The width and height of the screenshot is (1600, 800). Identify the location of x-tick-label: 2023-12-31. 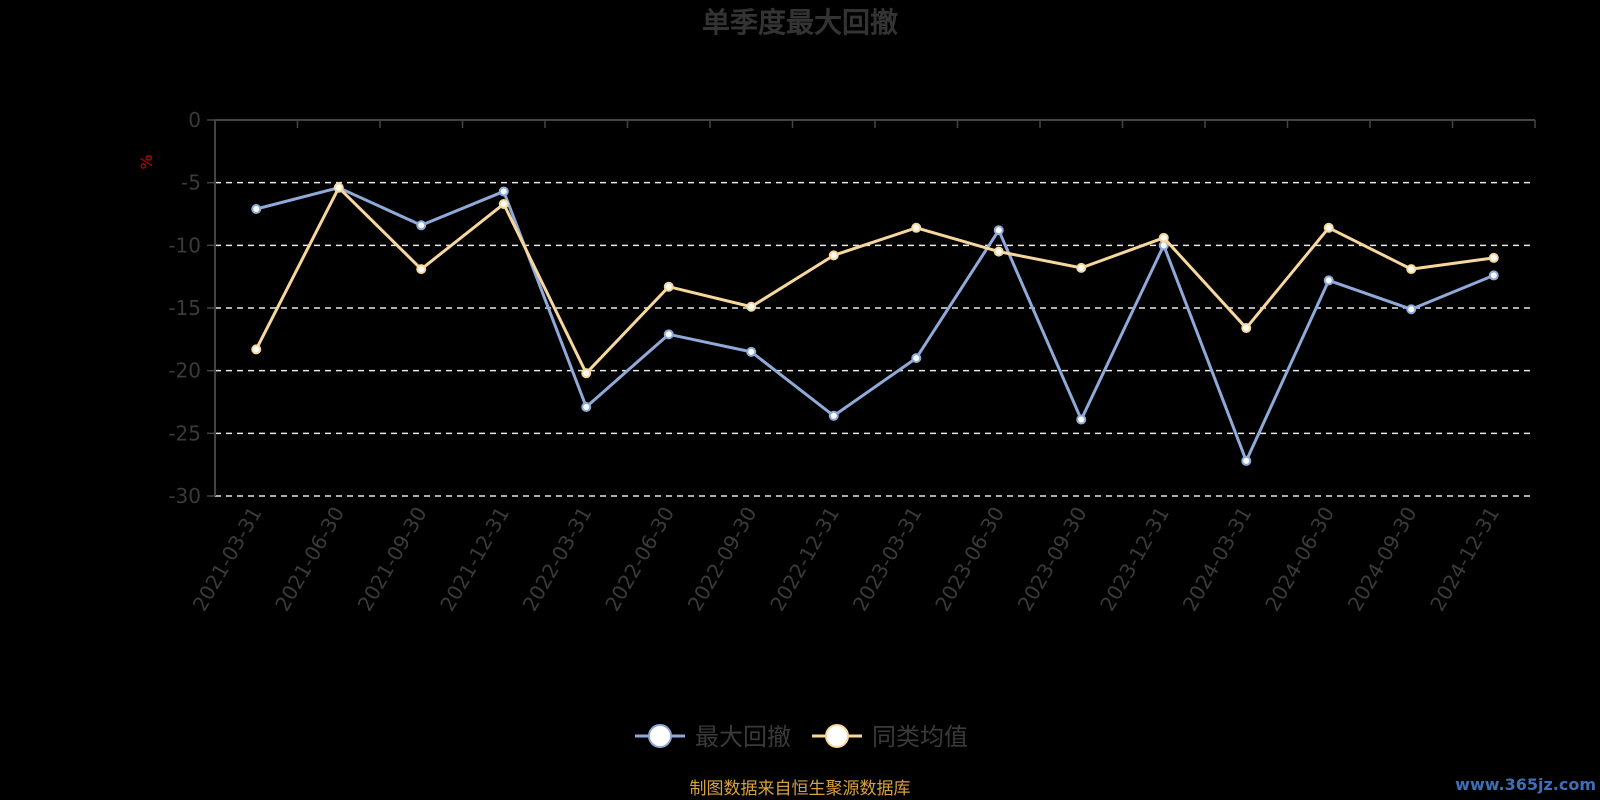
(1134, 559).